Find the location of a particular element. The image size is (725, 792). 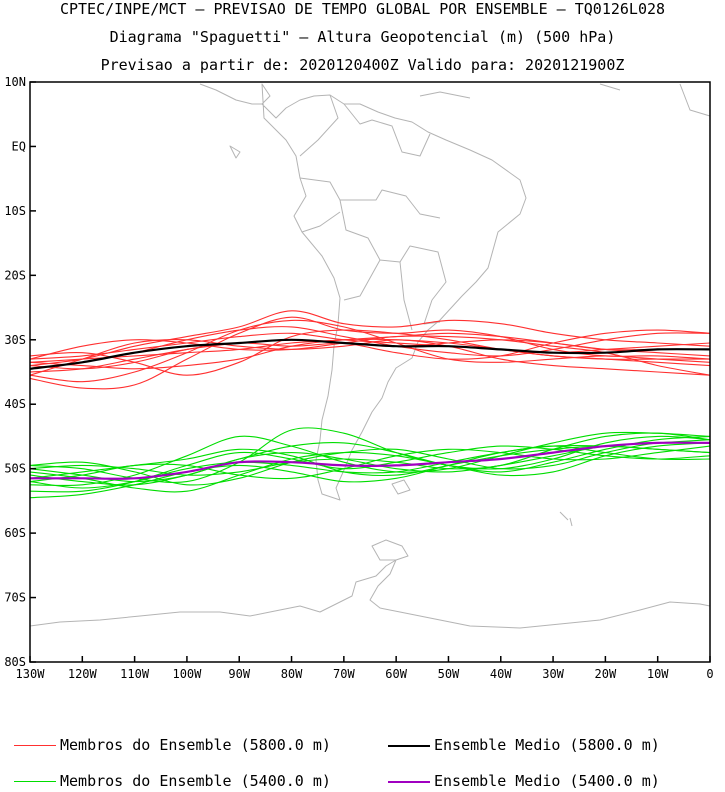

legend-item-members-5800: Membros do Ensemble (5800.0 m) is located at coordinates (172, 745).